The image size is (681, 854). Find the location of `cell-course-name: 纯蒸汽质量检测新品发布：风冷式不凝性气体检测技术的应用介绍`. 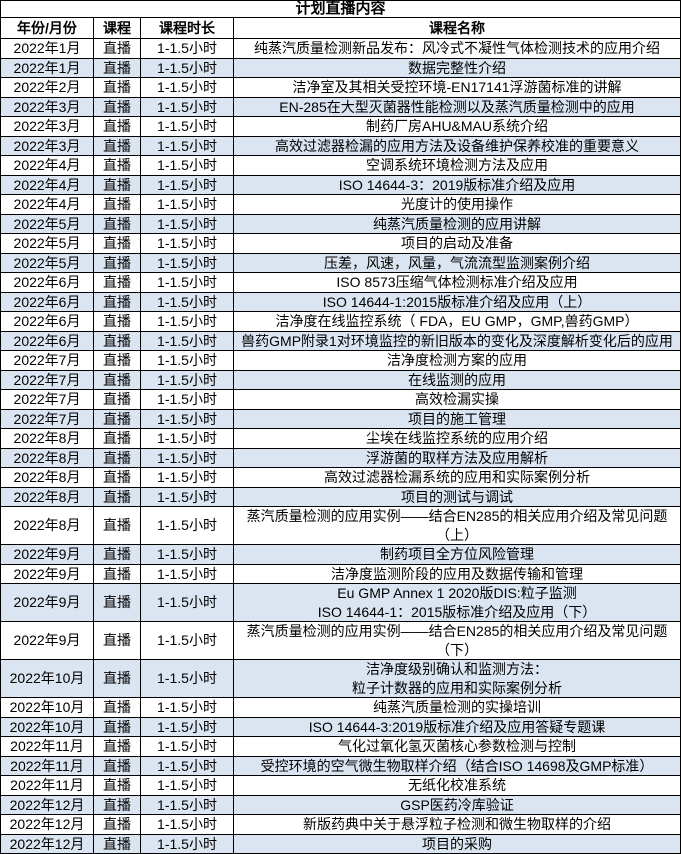

cell-course-name: 纯蒸汽质量检测新品发布：风冷式不凝性气体检测技术的应用介绍 is located at coordinates (456, 48).